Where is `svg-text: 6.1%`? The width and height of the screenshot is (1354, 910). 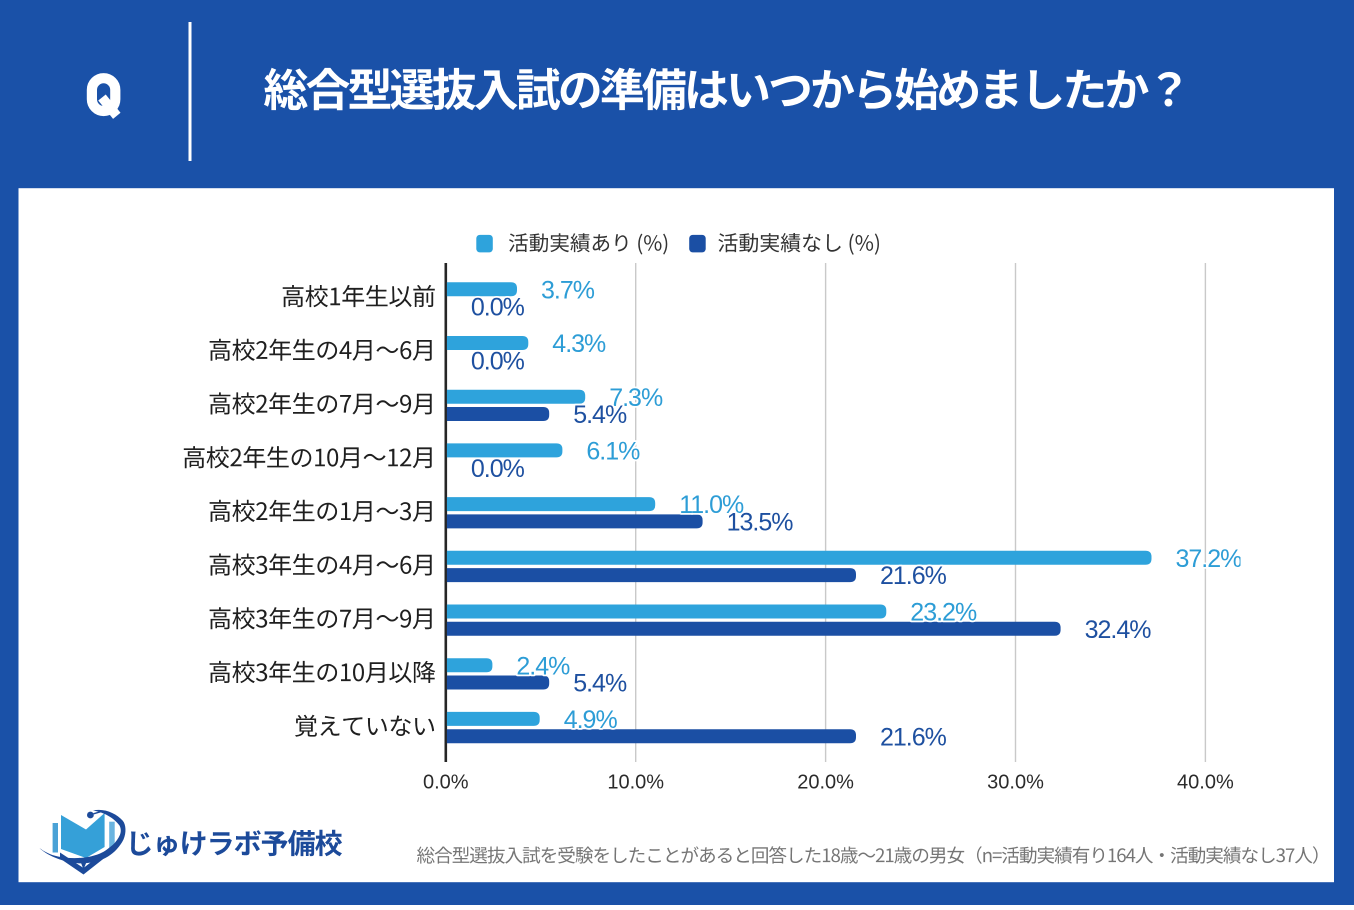 svg-text: 6.1% is located at coordinates (613, 452).